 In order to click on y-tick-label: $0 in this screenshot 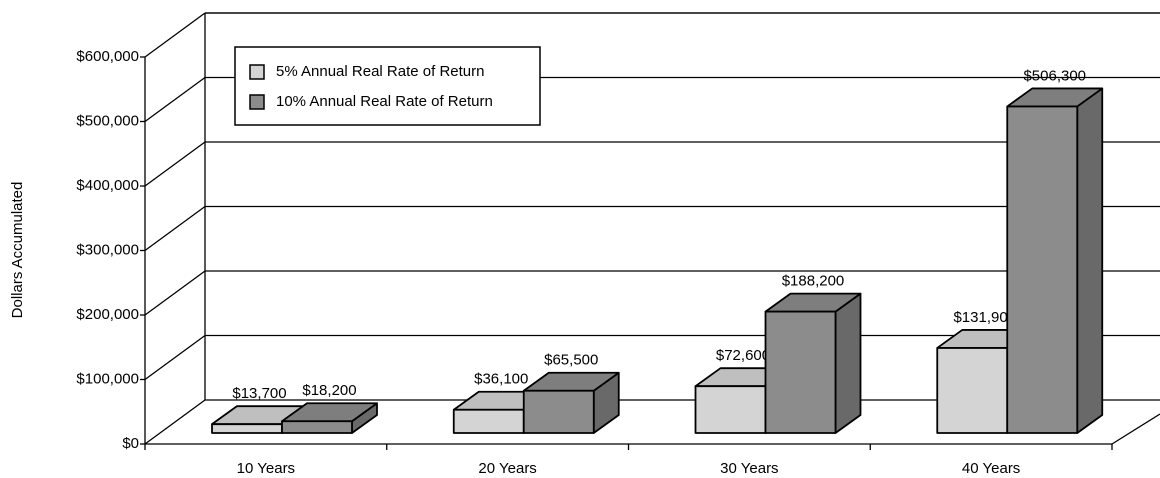, I will do `click(130, 443)`.